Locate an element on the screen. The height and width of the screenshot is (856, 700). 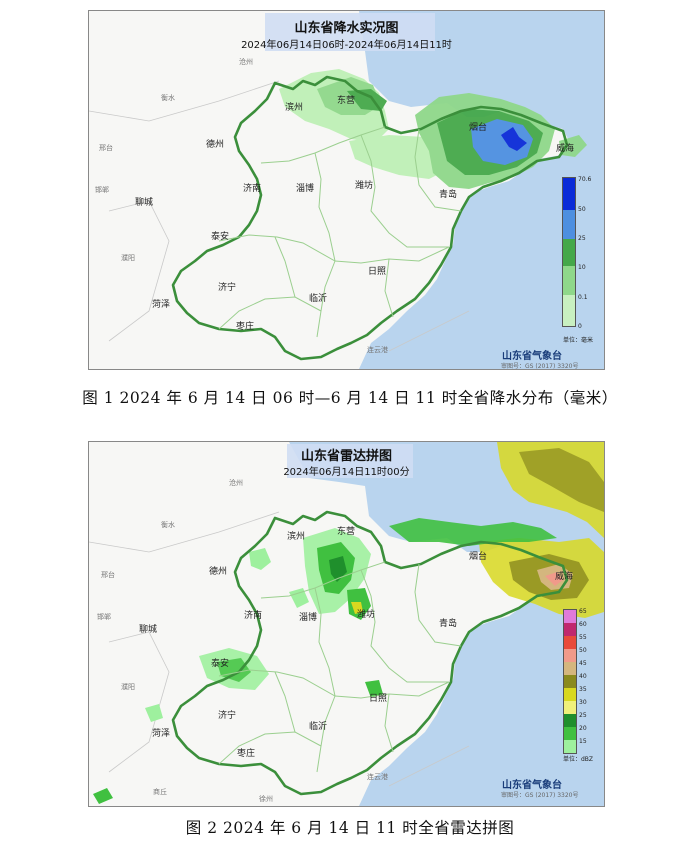
map-title: 山东省降水实况图 is located at coordinates (346, 28).